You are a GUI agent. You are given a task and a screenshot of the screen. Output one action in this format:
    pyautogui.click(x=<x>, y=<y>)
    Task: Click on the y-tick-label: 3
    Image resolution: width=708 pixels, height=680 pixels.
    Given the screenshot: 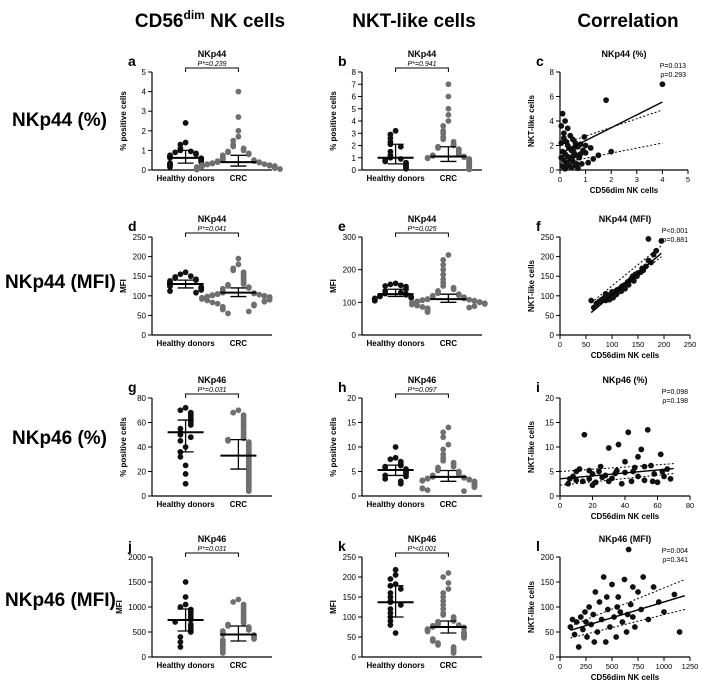 What is the action you would take?
    pyautogui.click(x=144, y=111)
    